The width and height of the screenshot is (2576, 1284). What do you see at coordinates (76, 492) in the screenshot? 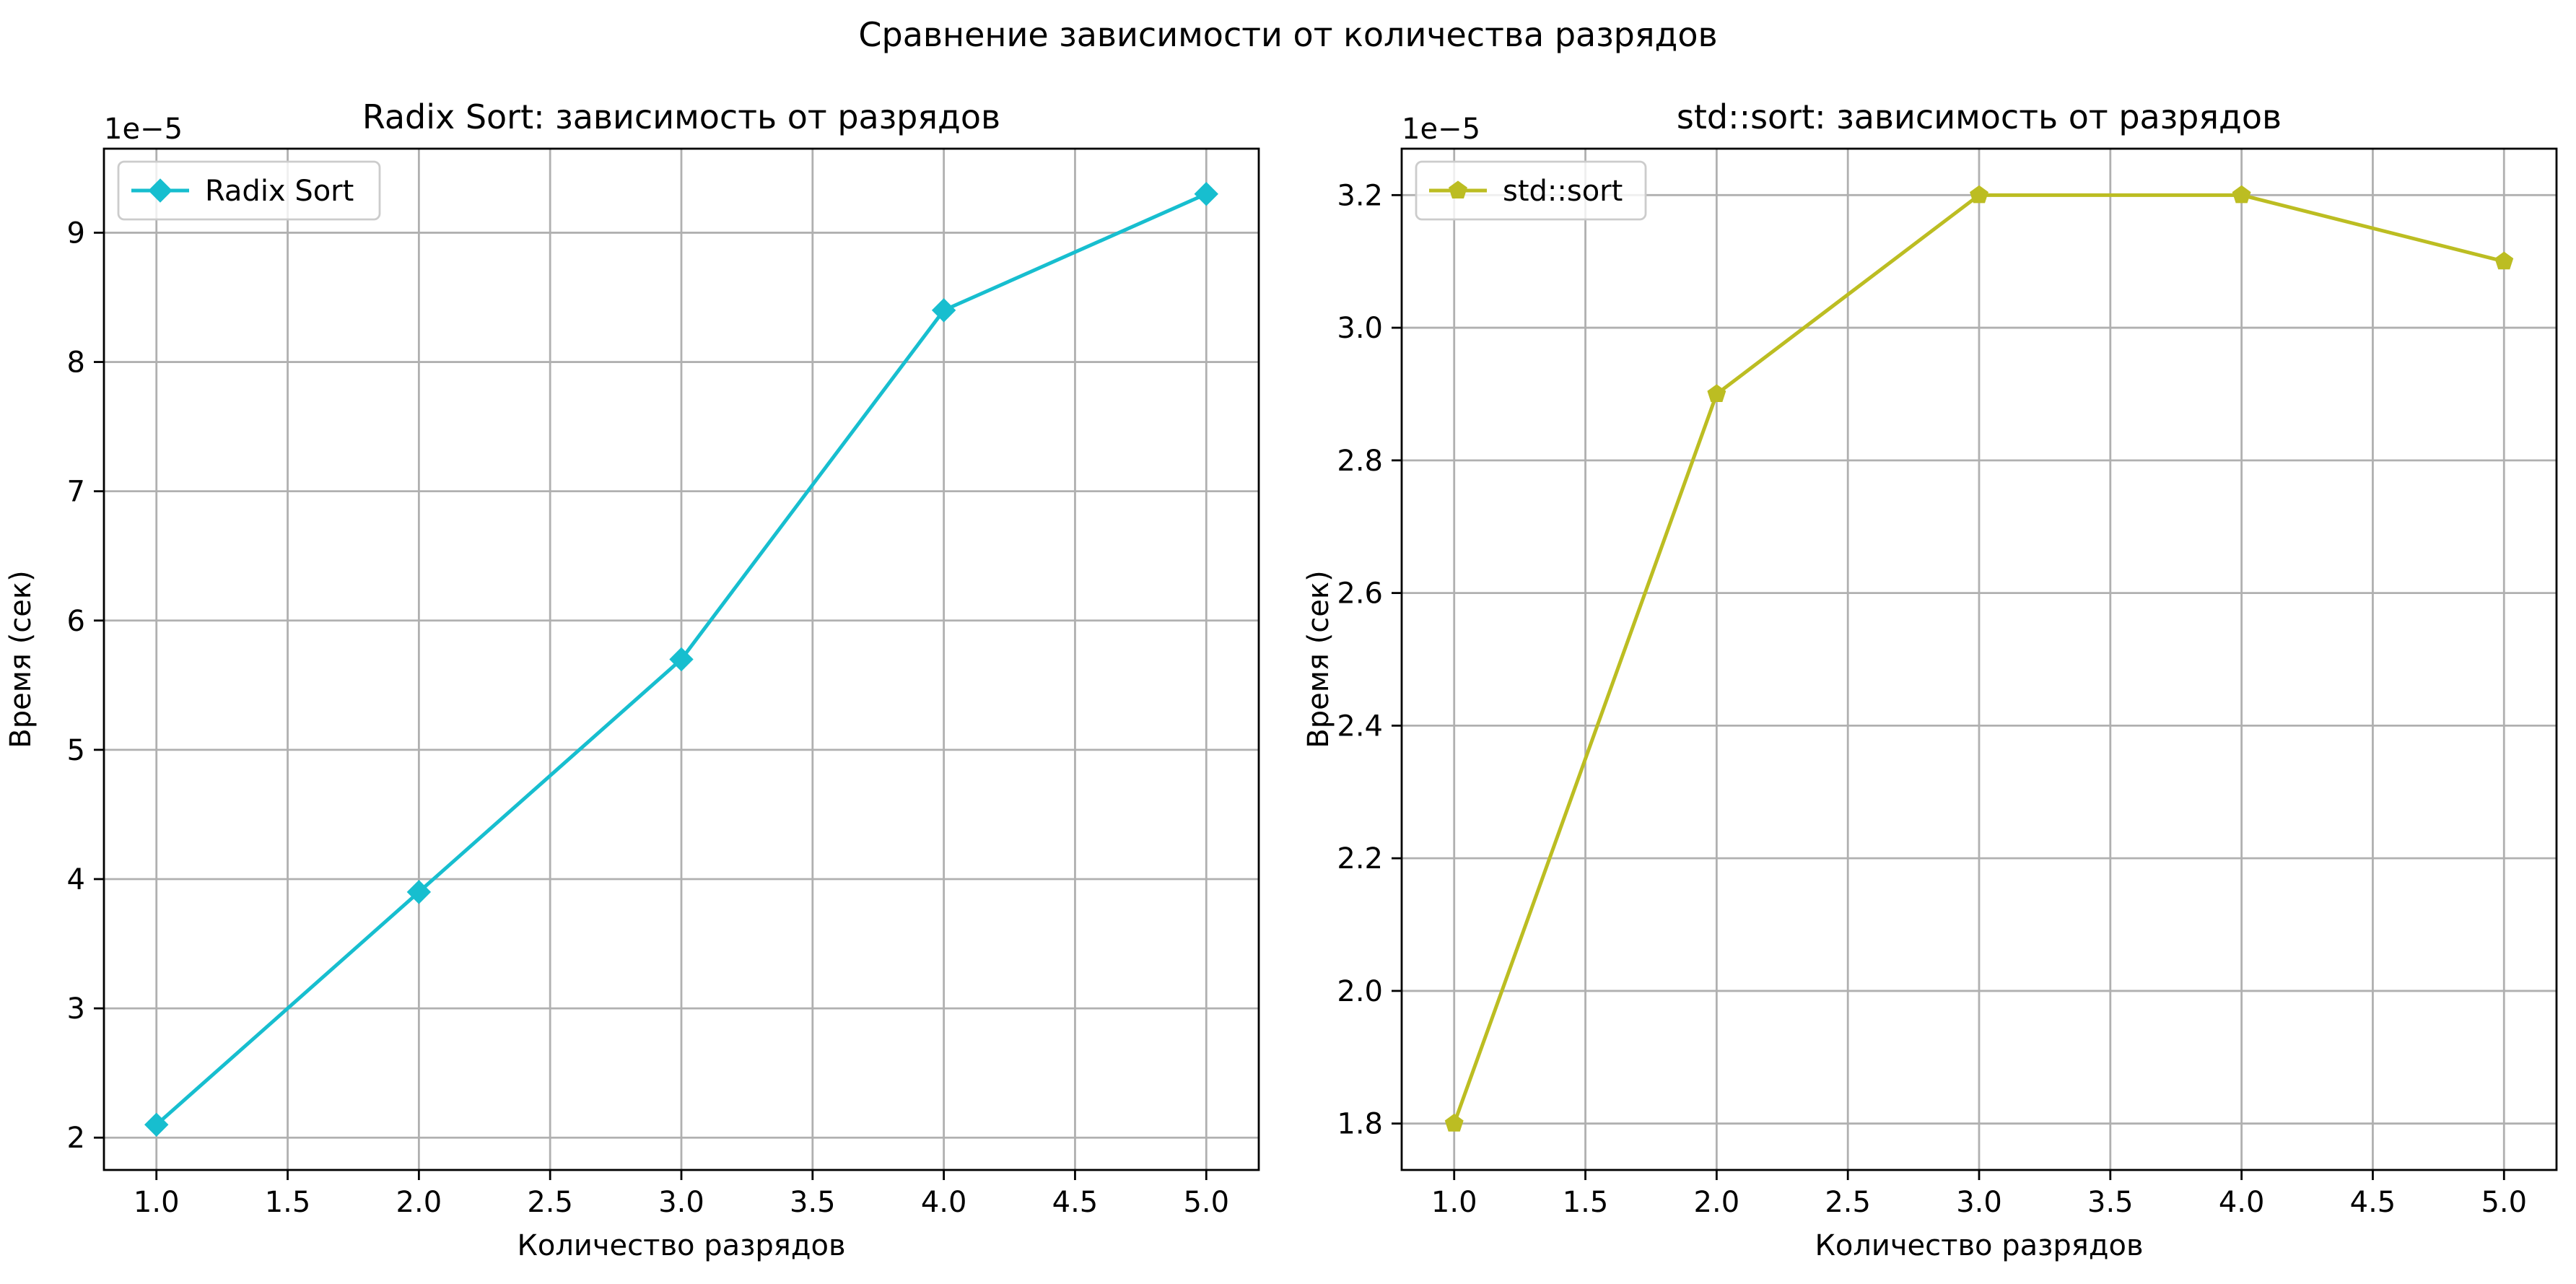
I see `y-tick-label: 7` at bounding box center [76, 492].